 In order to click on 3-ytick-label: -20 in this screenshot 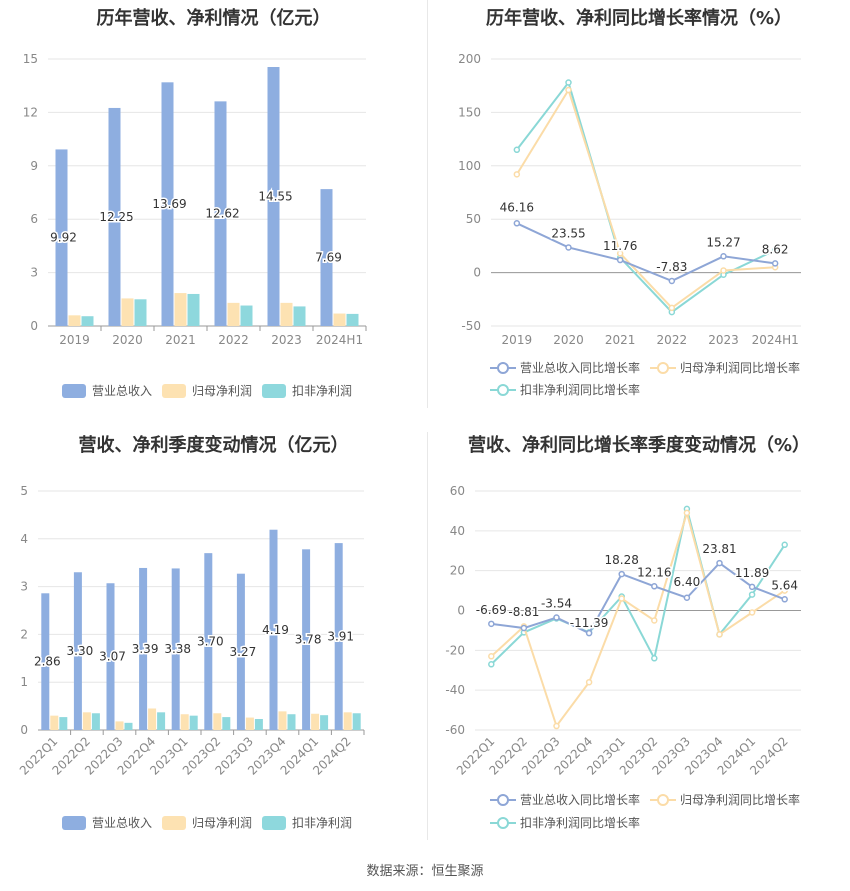, I will do `click(455, 650)`.